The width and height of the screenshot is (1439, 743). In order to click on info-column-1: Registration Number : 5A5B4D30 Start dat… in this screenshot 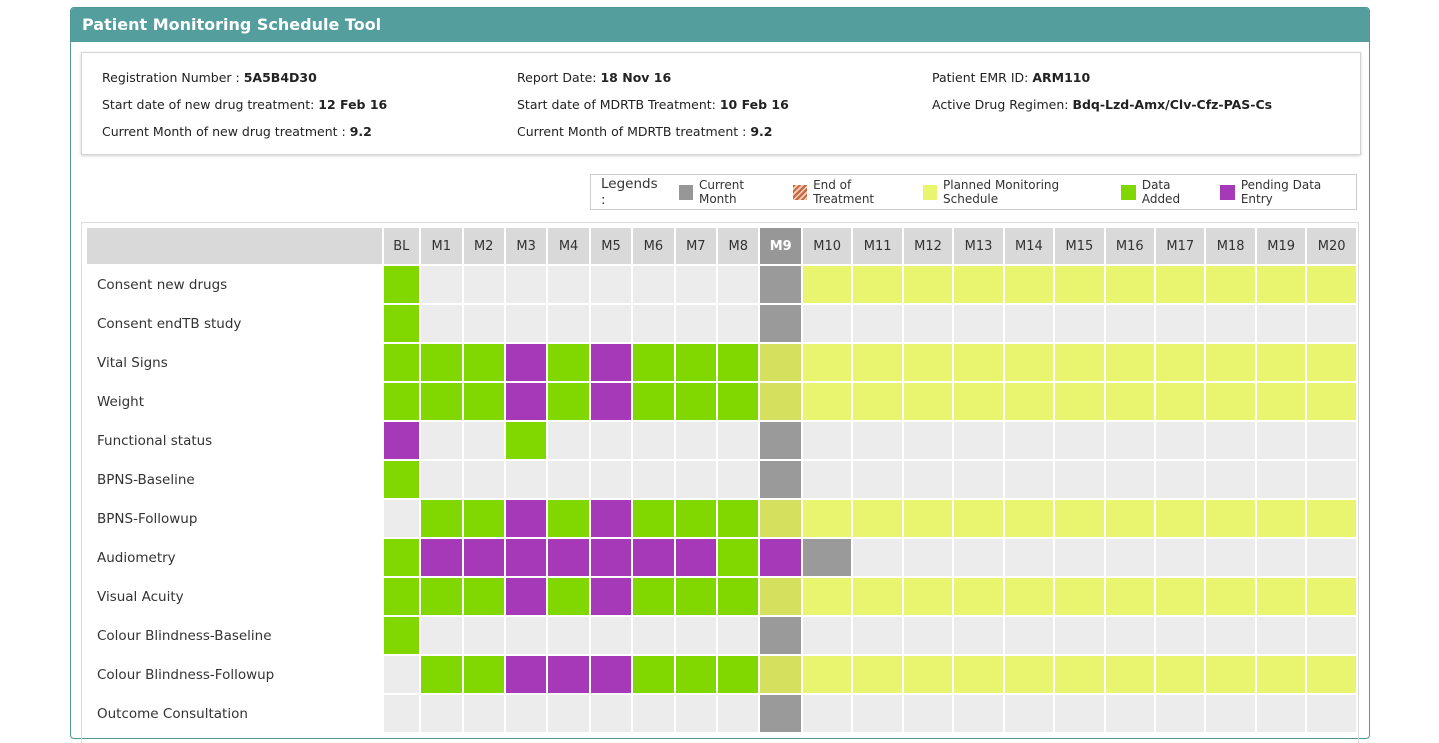, I will do `click(244, 110)`.